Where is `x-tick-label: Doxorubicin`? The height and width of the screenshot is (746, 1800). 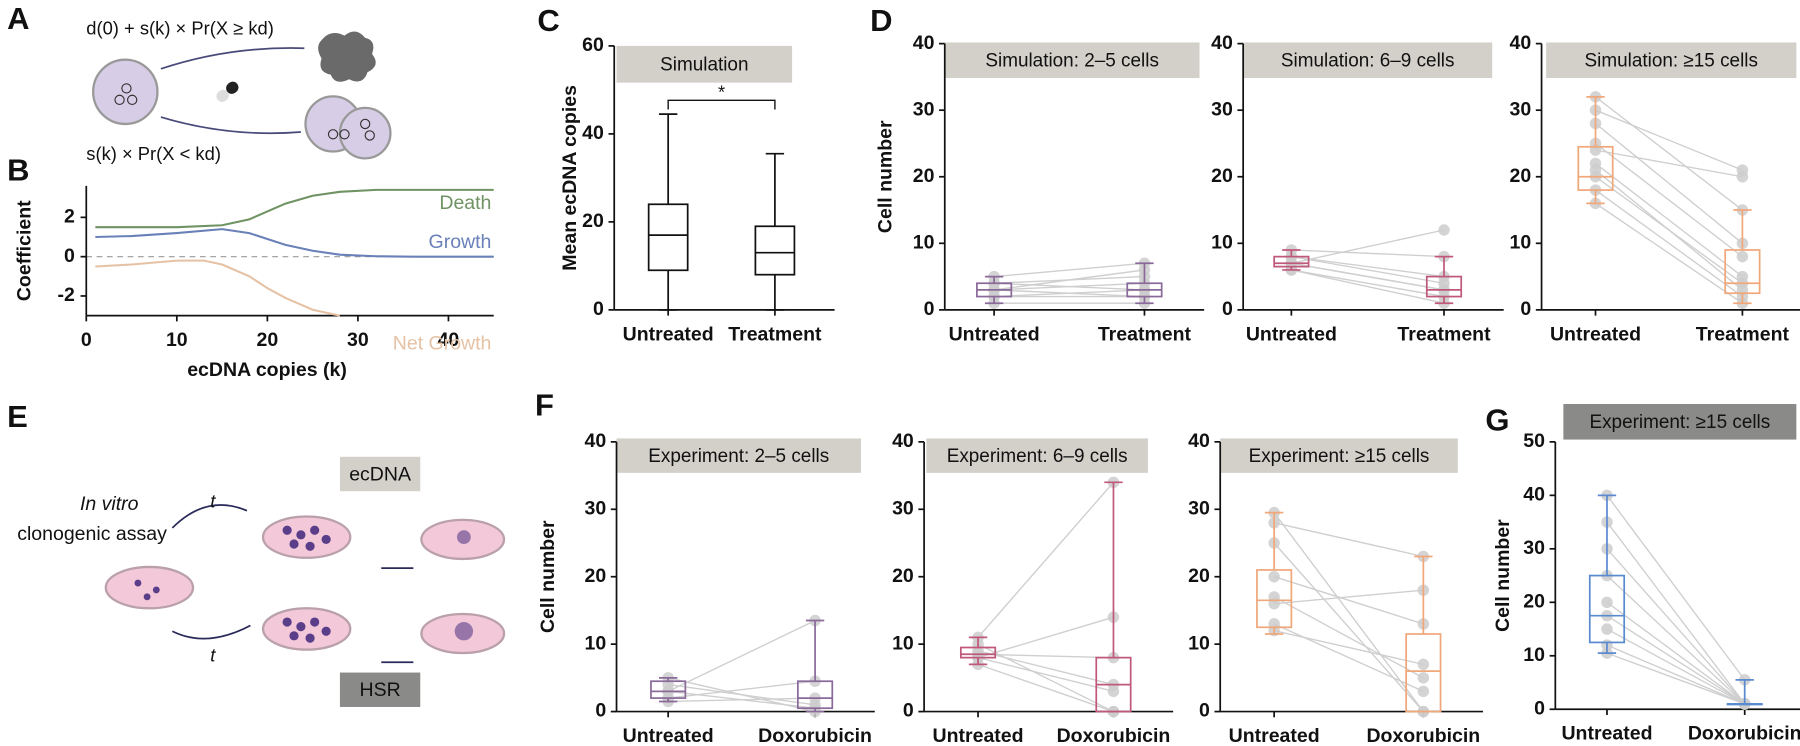
x-tick-label: Doxorubicin is located at coordinates (1114, 735).